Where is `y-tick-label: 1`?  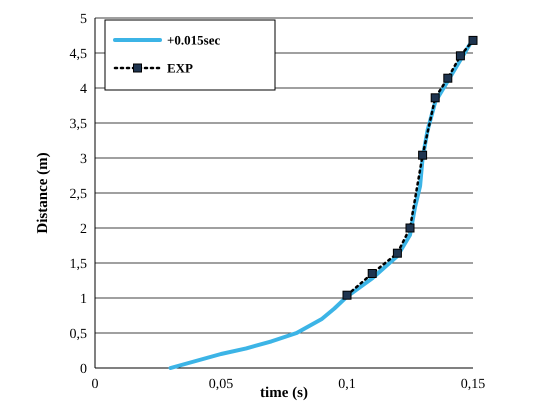
y-tick-label: 1 is located at coordinates (83, 299).